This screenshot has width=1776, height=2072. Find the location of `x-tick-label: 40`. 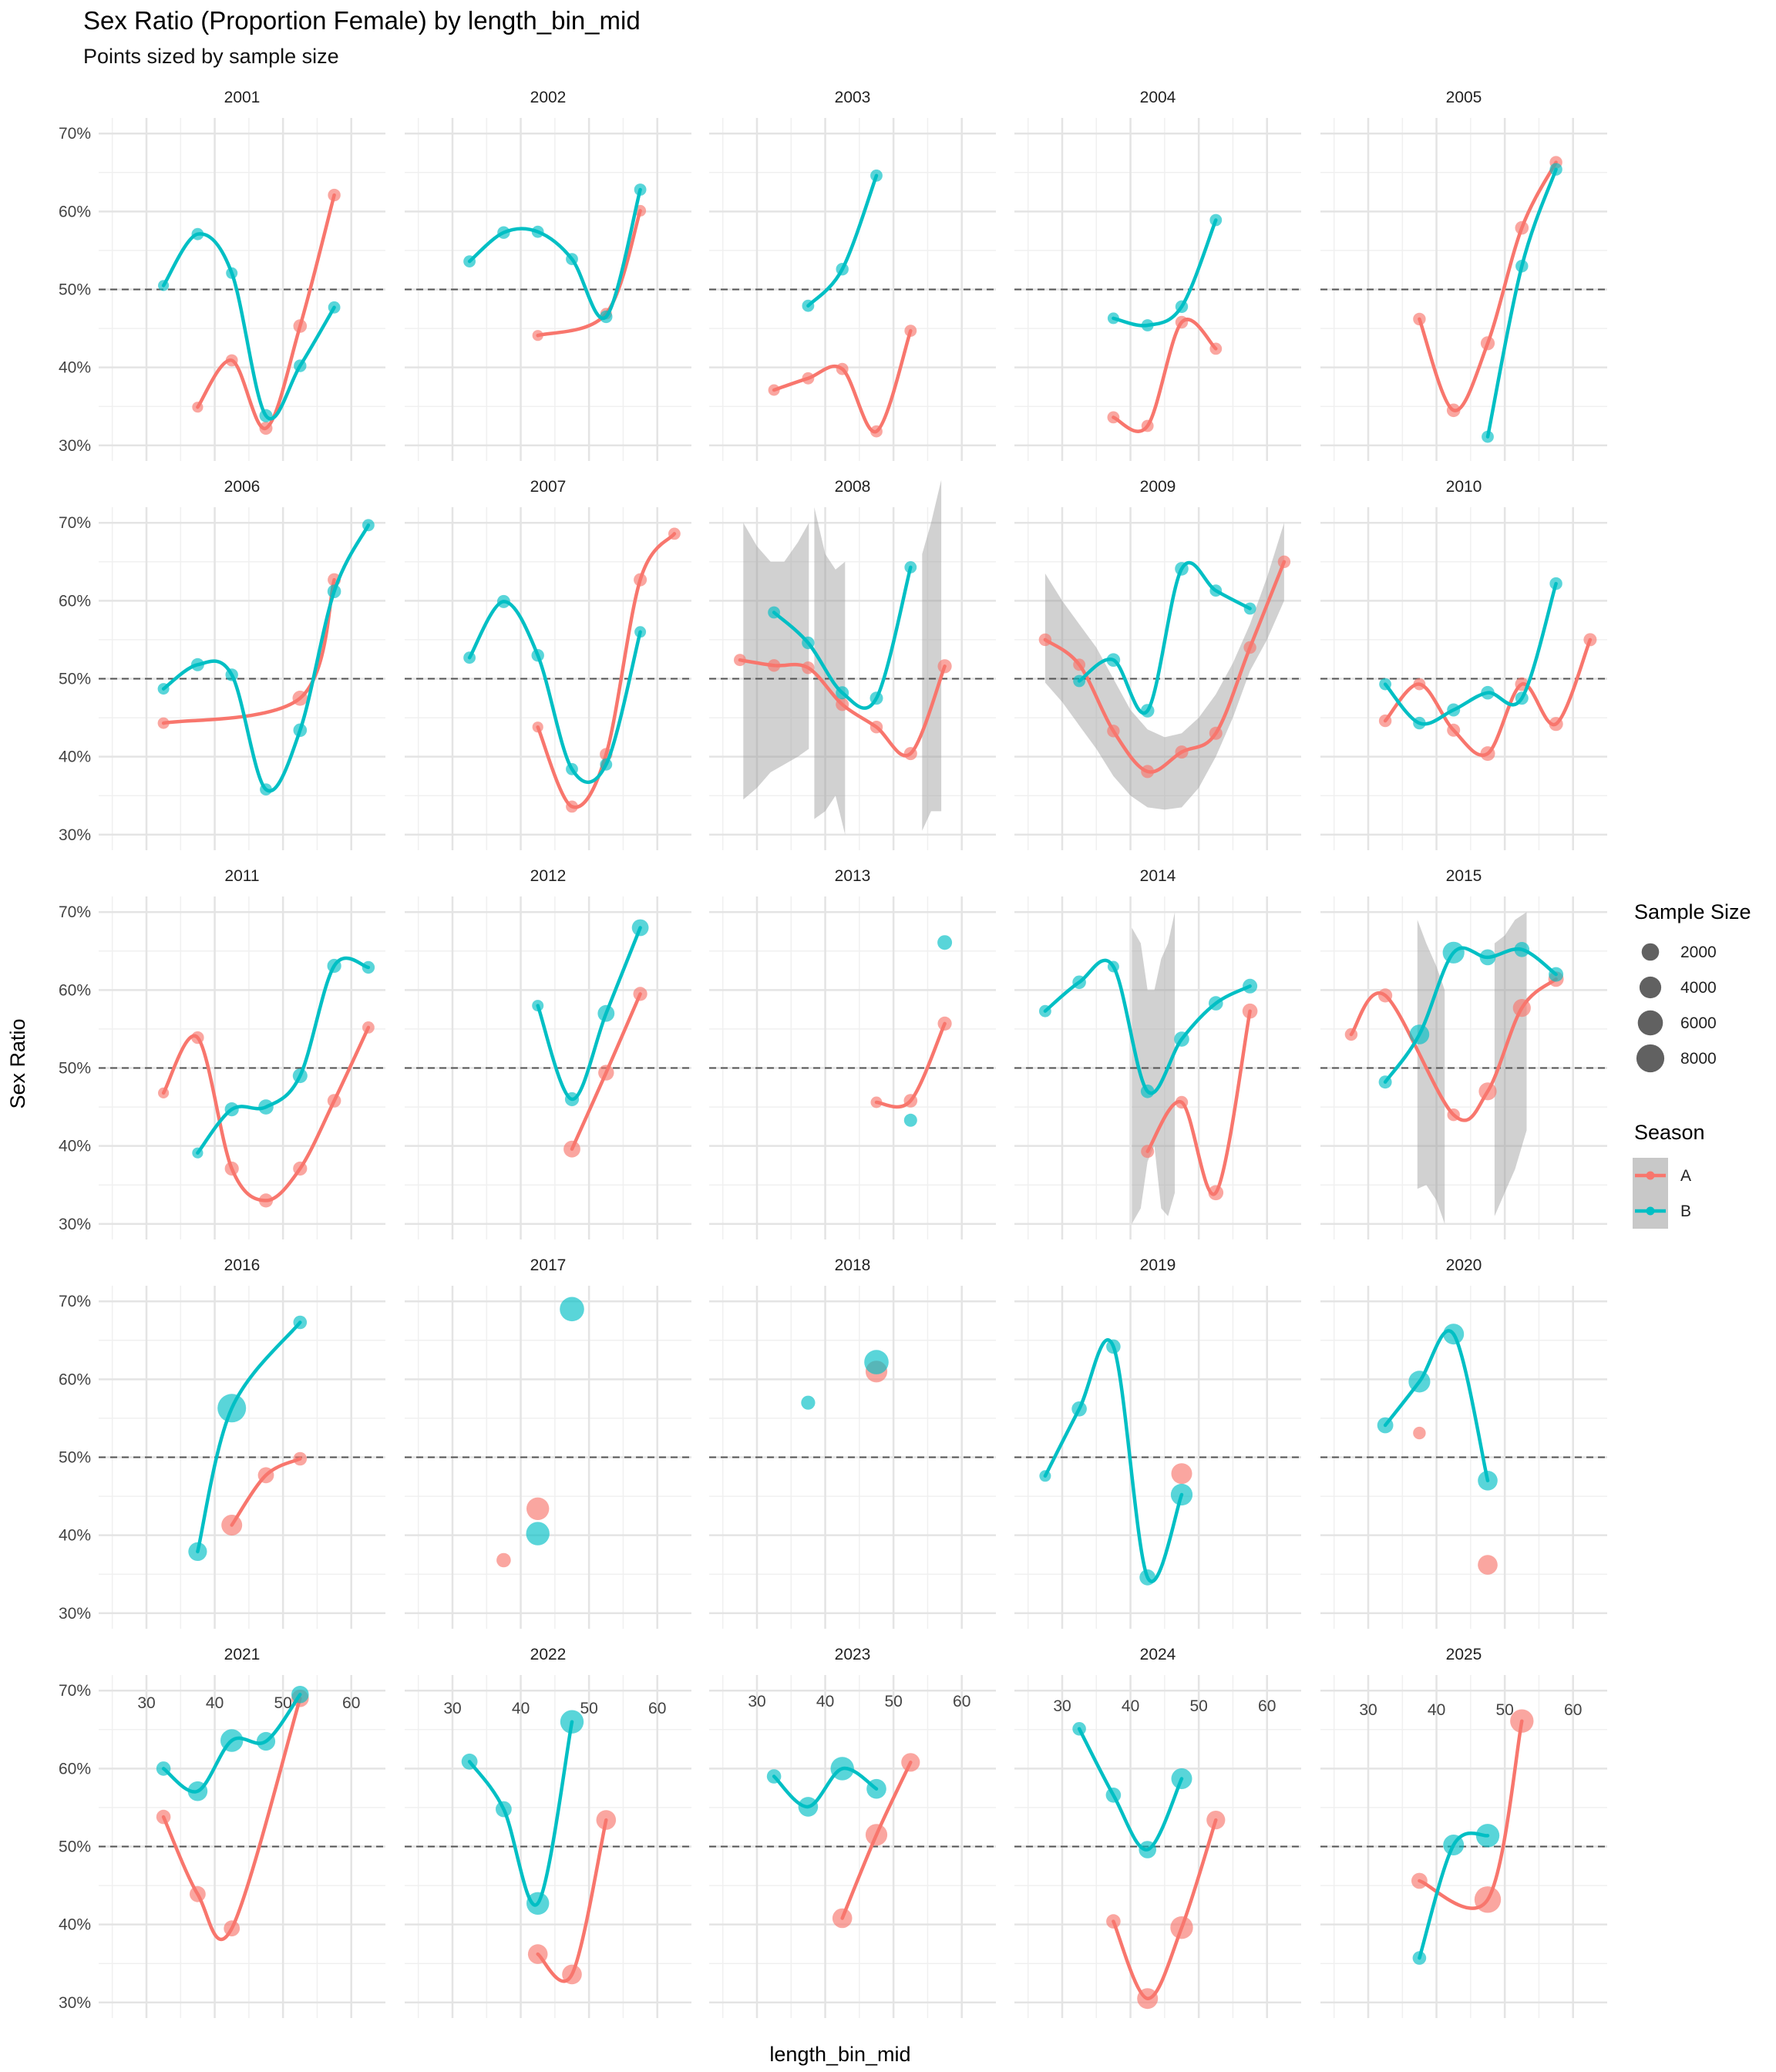

x-tick-label: 40 is located at coordinates (521, 1709).